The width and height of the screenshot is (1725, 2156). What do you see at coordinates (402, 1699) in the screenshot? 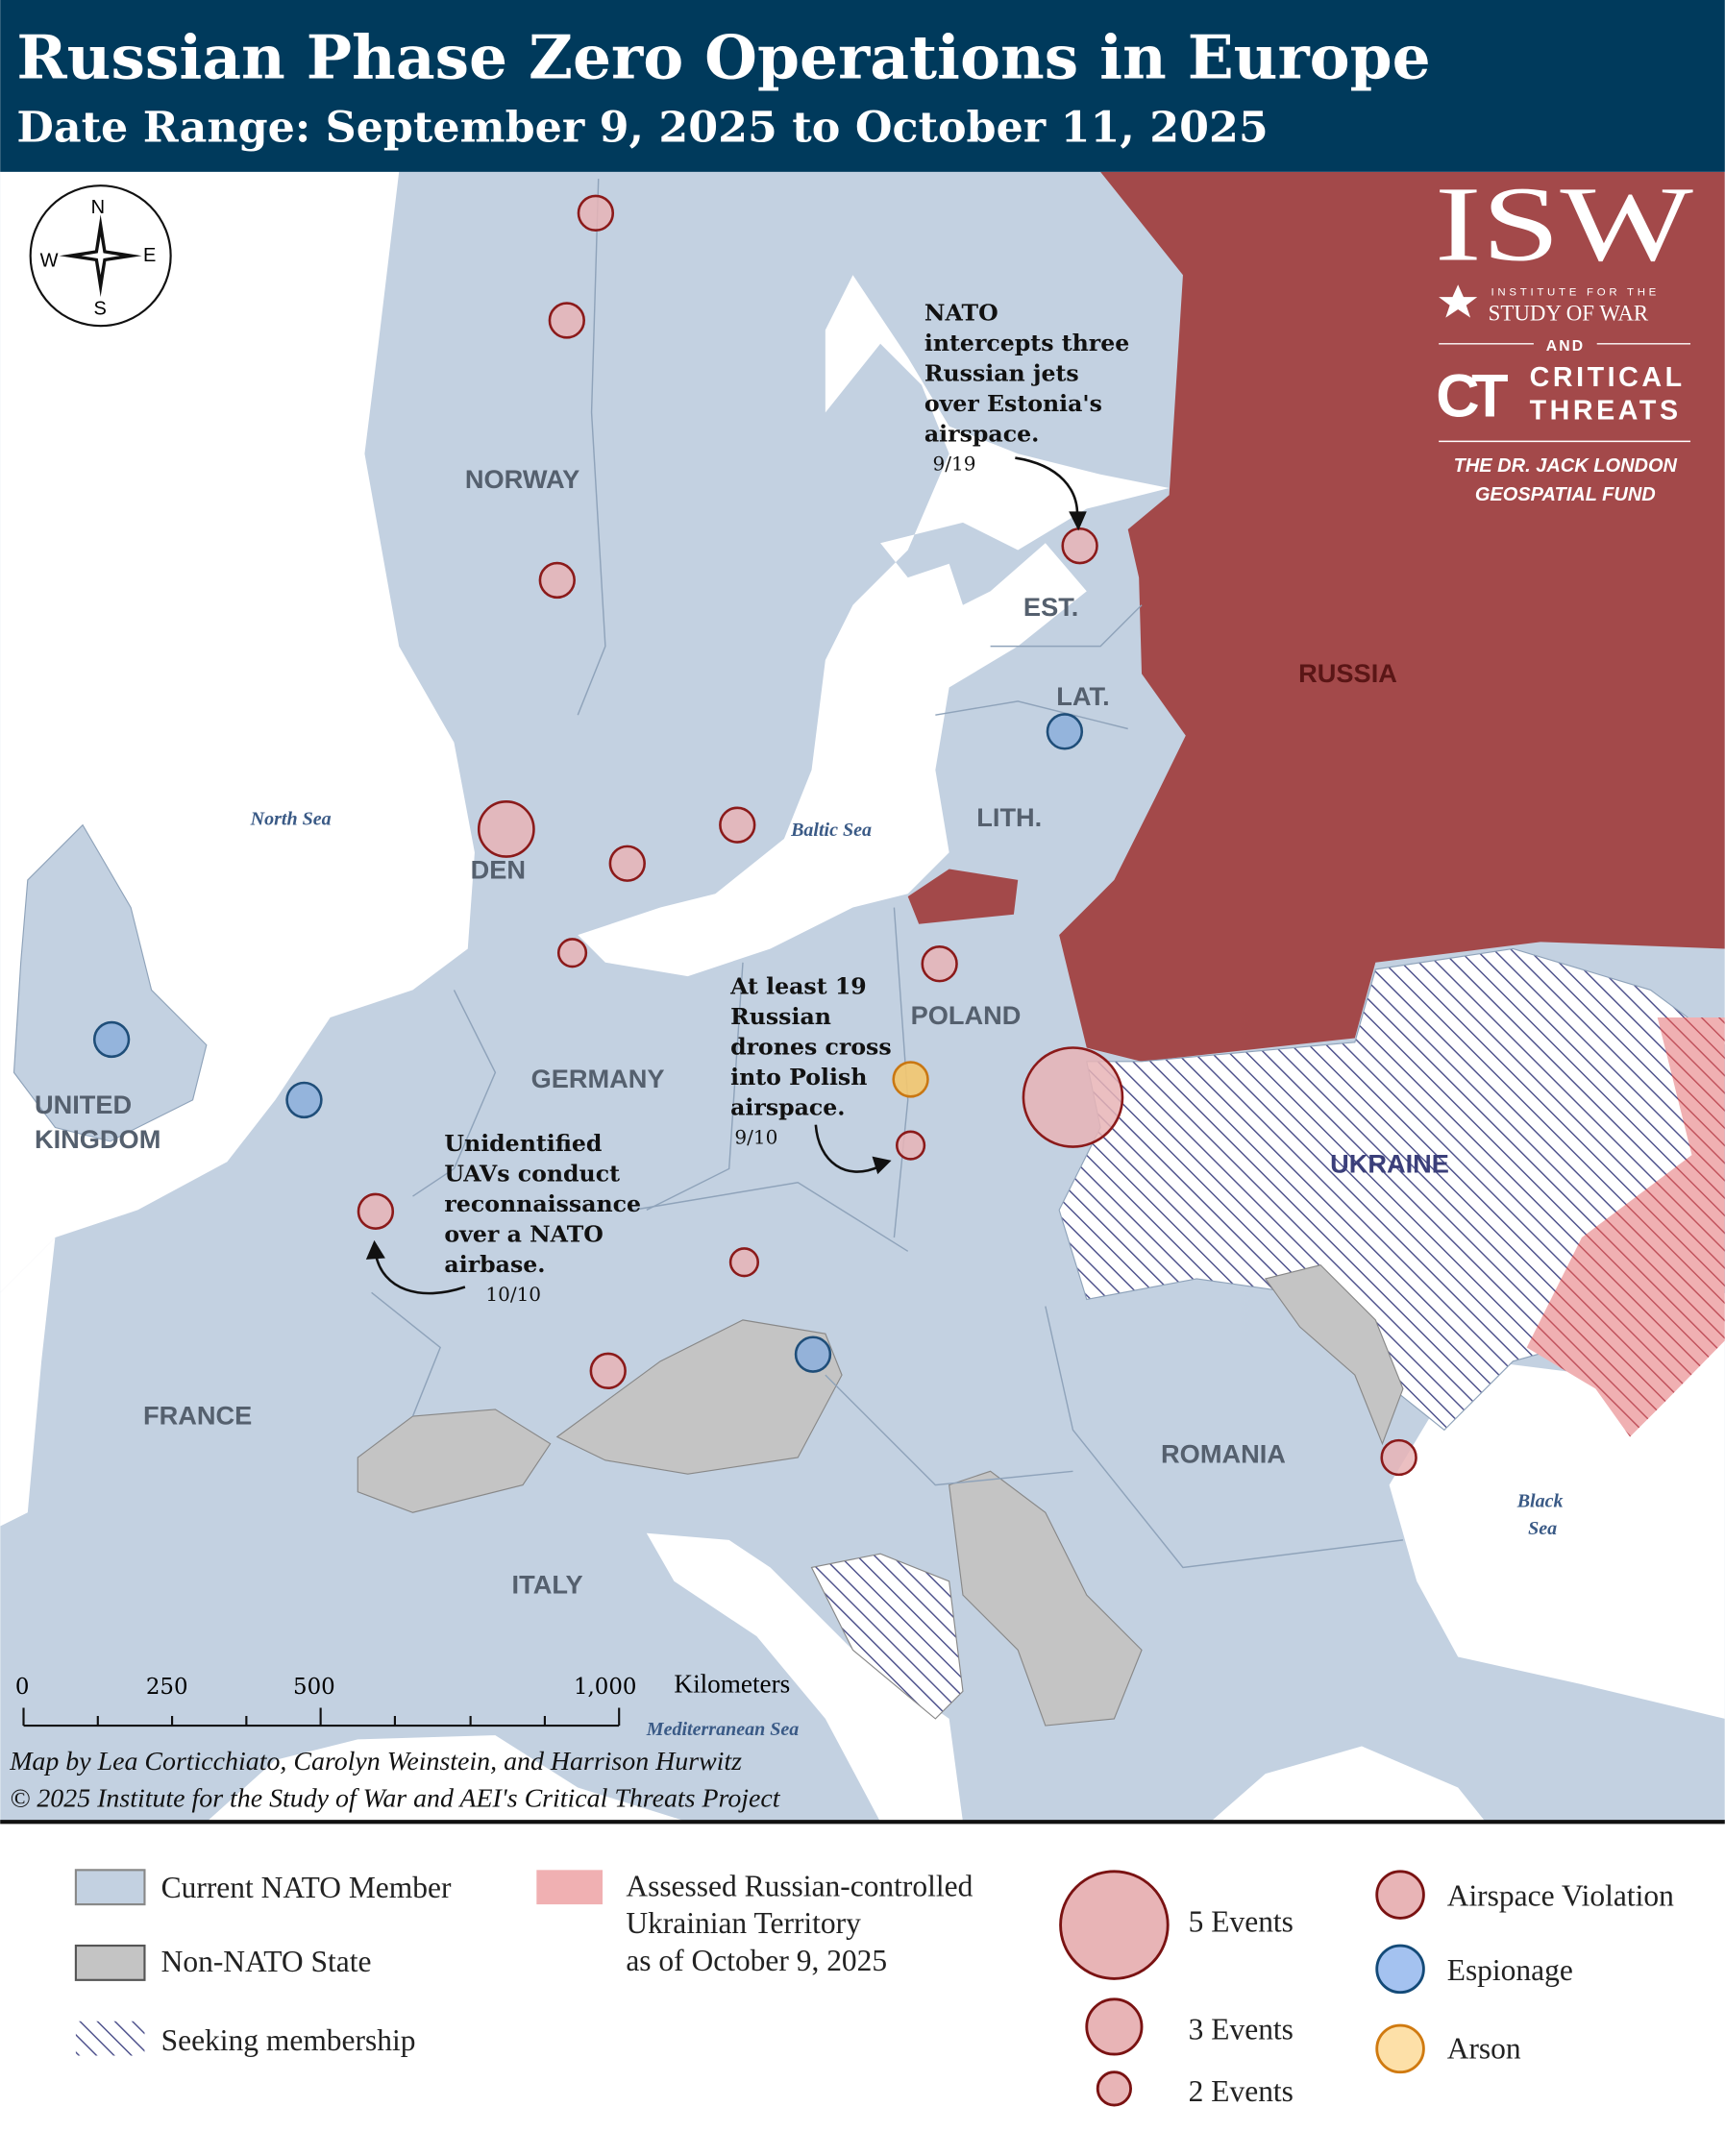
I see `scale-bar: 0 250 500 1,000 Kilometers` at bounding box center [402, 1699].